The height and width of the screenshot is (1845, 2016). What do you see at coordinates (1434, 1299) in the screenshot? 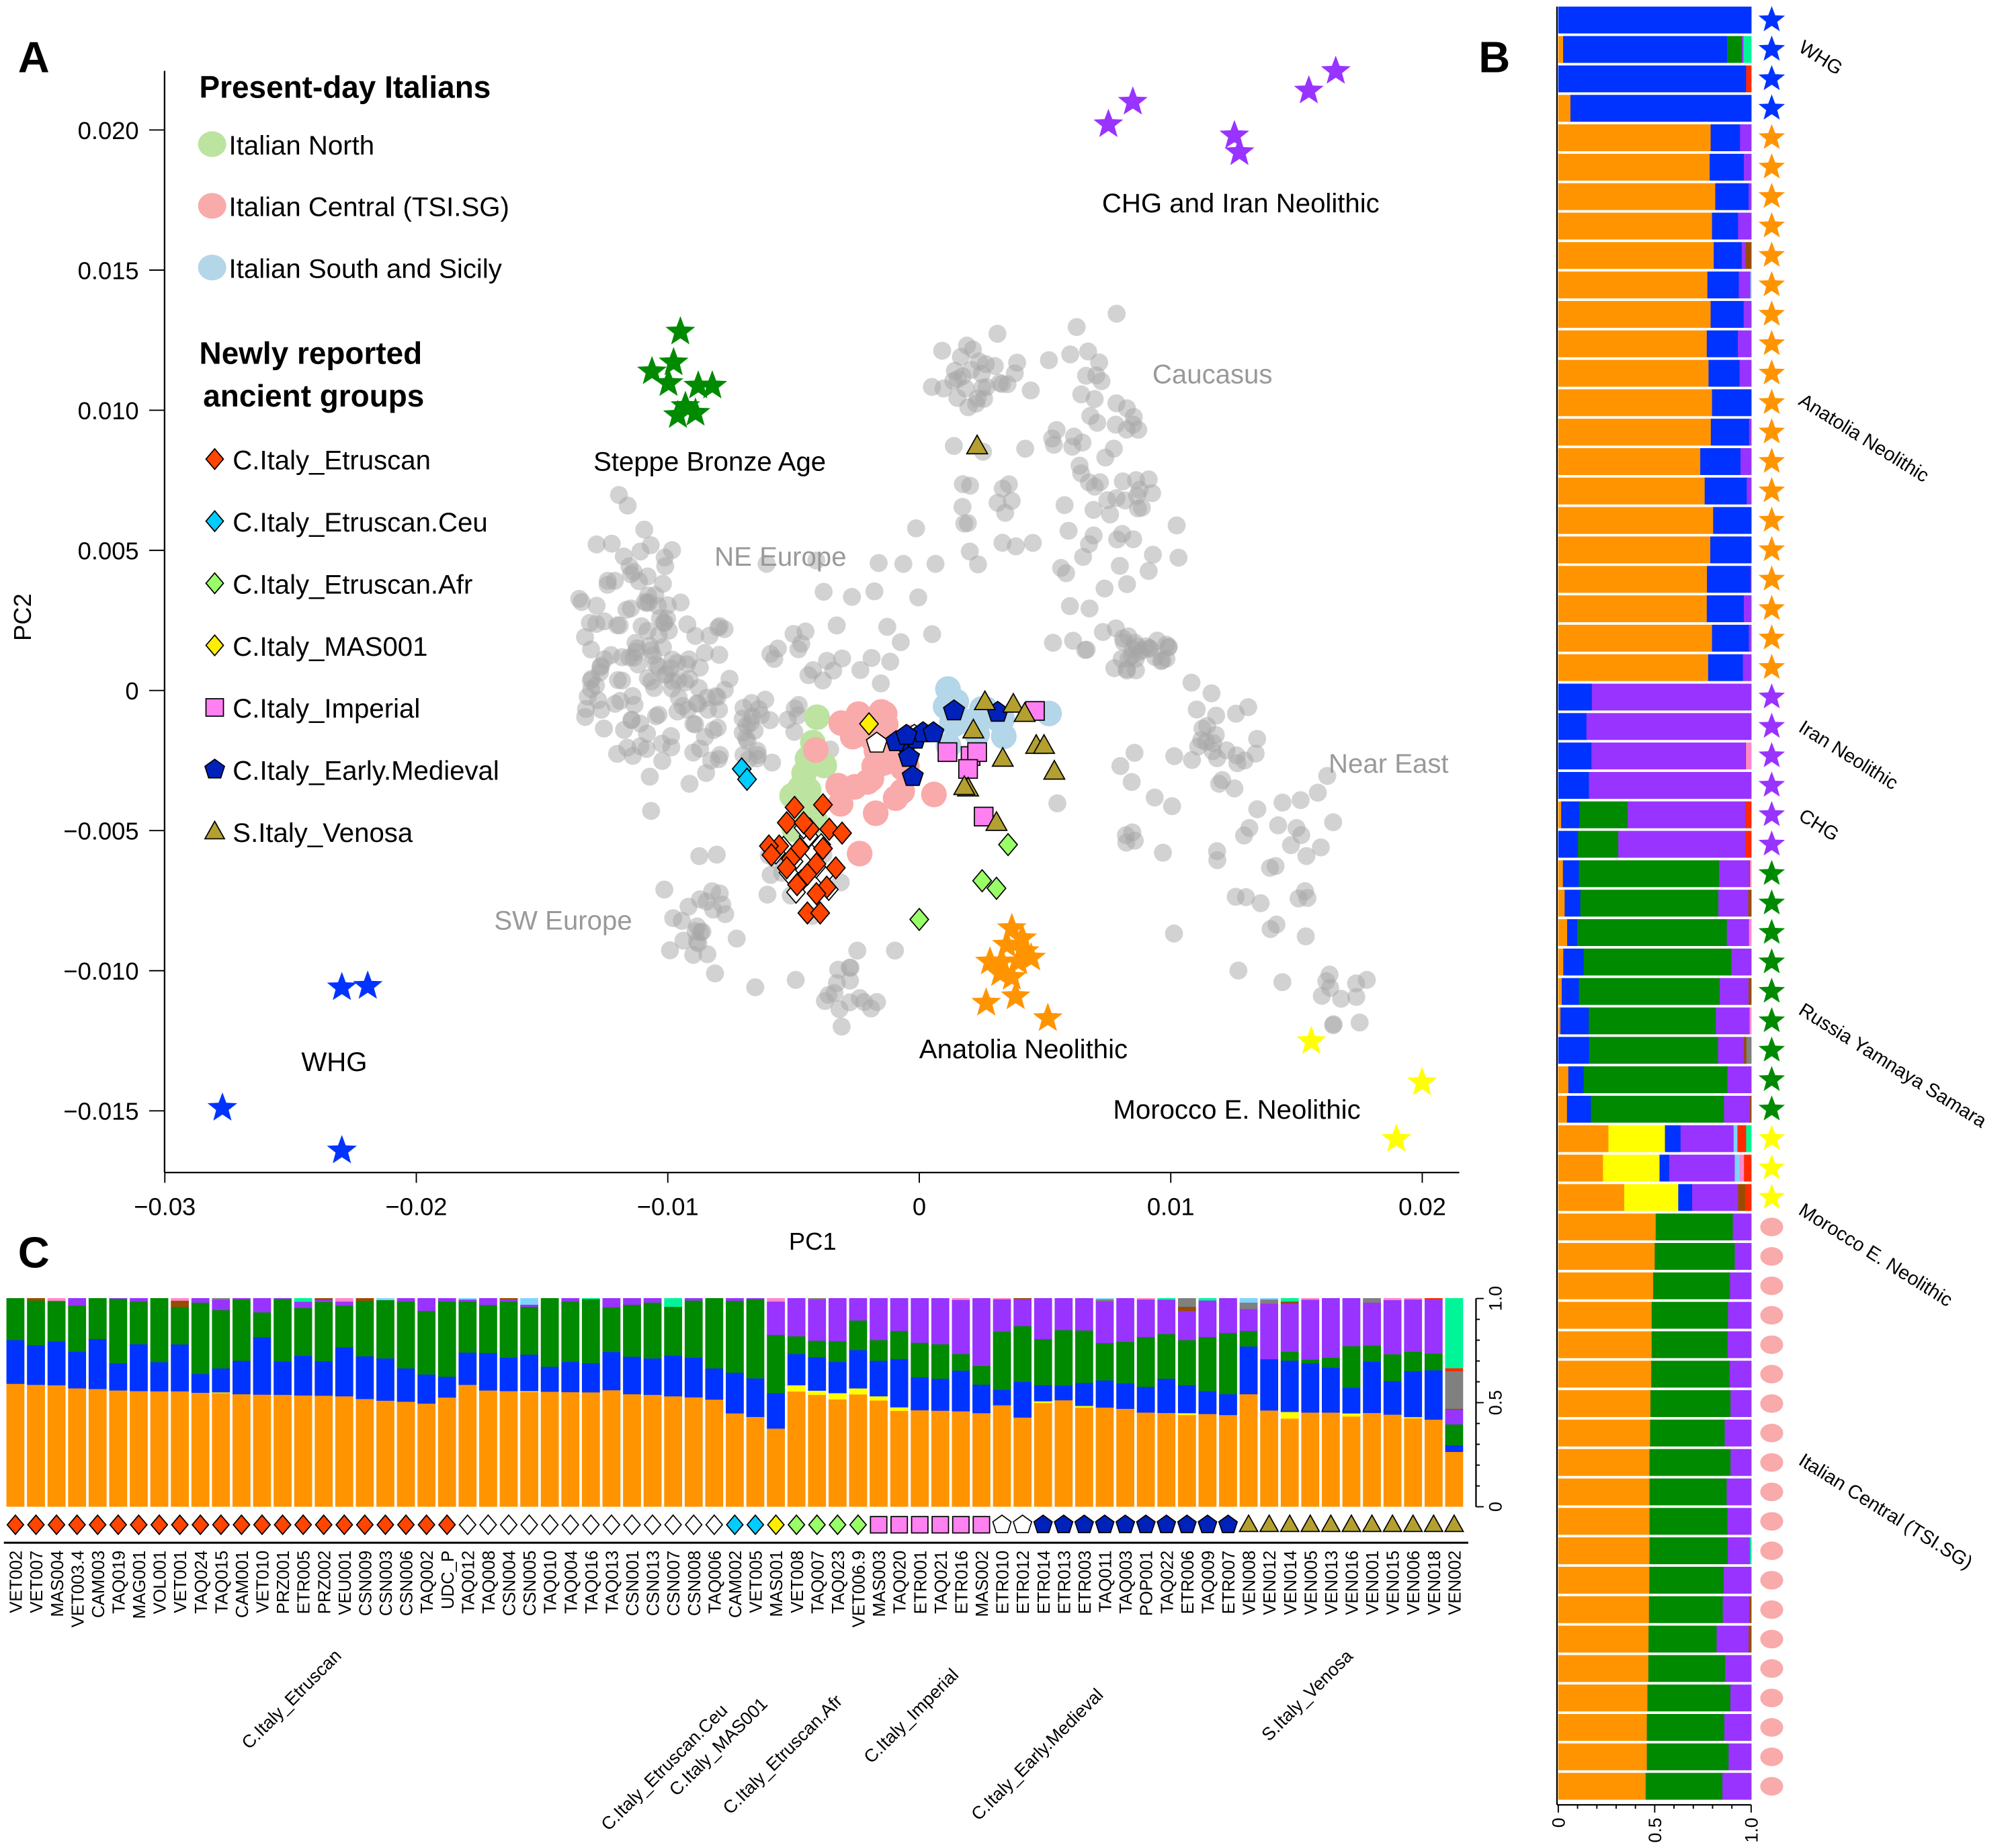
I see `admixture-segment-red` at bounding box center [1434, 1299].